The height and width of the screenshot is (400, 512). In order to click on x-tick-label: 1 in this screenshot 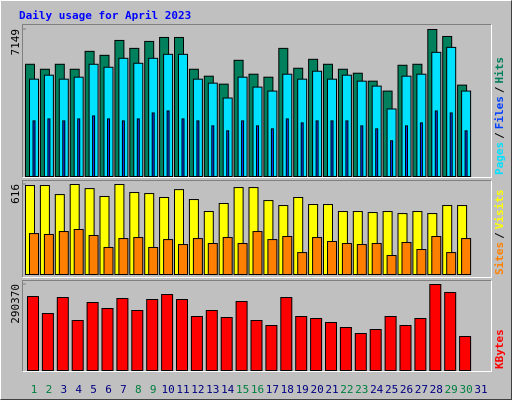, I will do `click(34, 389)`.